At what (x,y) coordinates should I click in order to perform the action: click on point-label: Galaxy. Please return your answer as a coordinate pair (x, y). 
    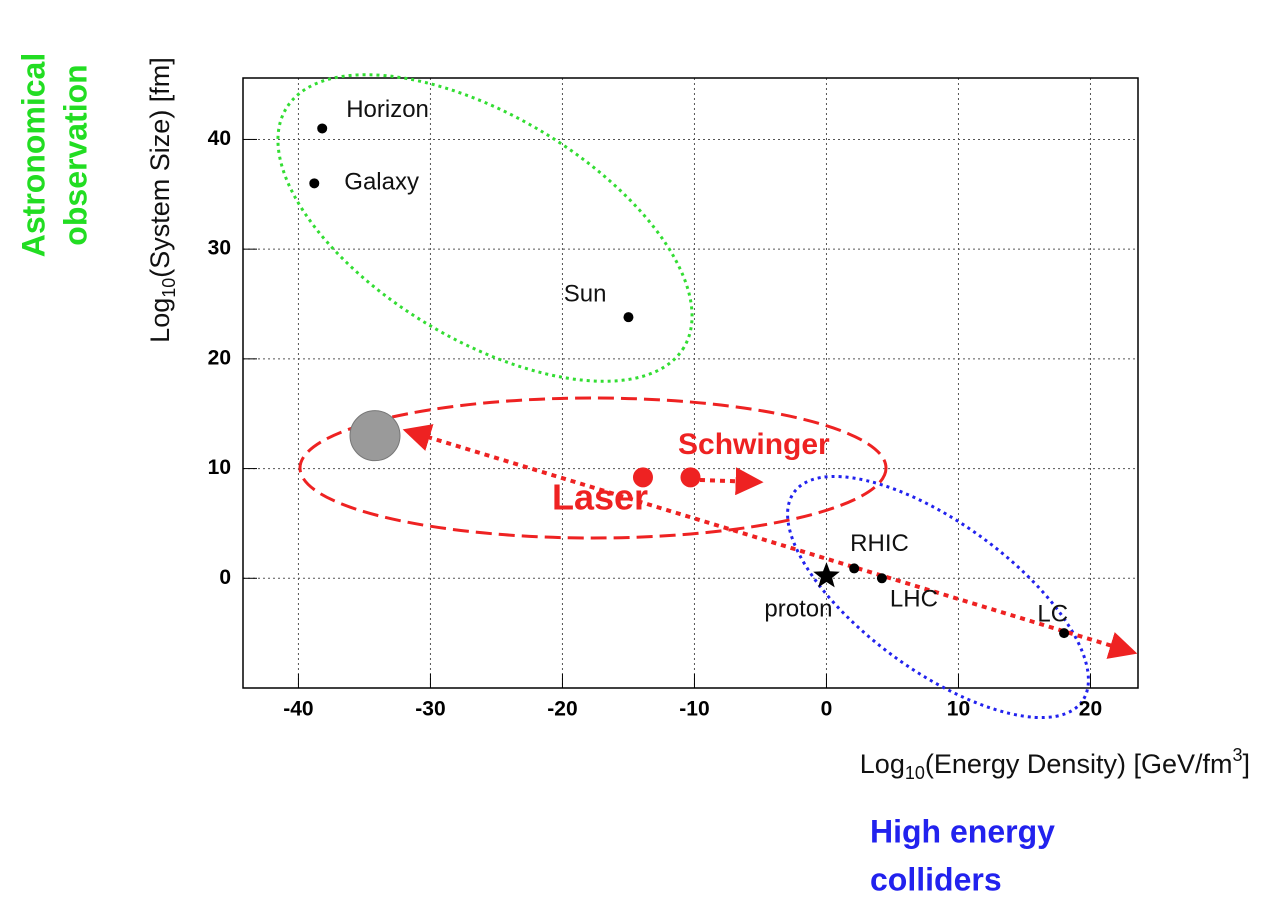
    Looking at the image, I should click on (381, 182).